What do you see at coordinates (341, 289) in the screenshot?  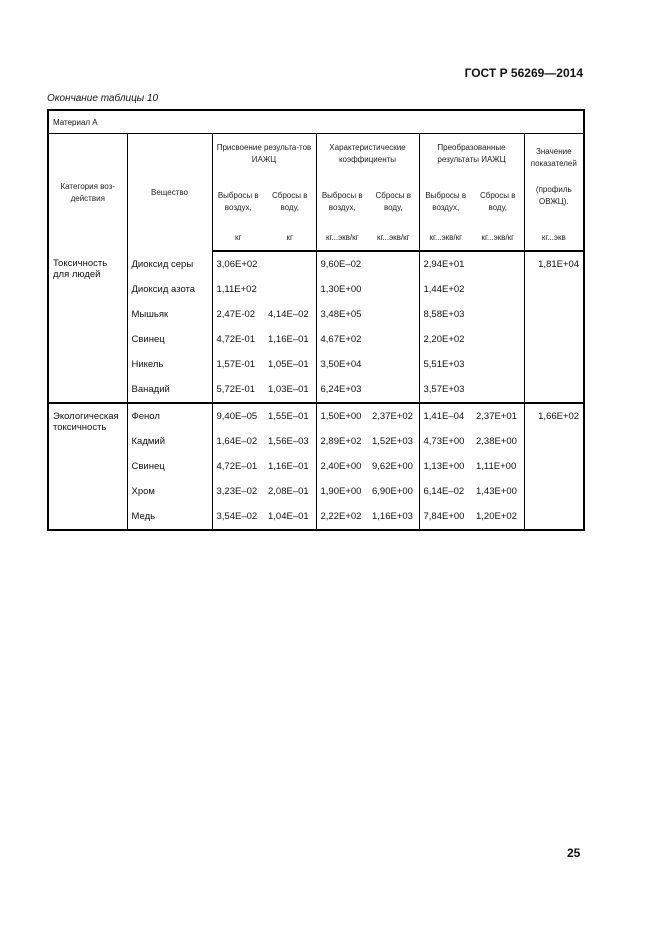 I see `value-cell: 1,30E+00` at bounding box center [341, 289].